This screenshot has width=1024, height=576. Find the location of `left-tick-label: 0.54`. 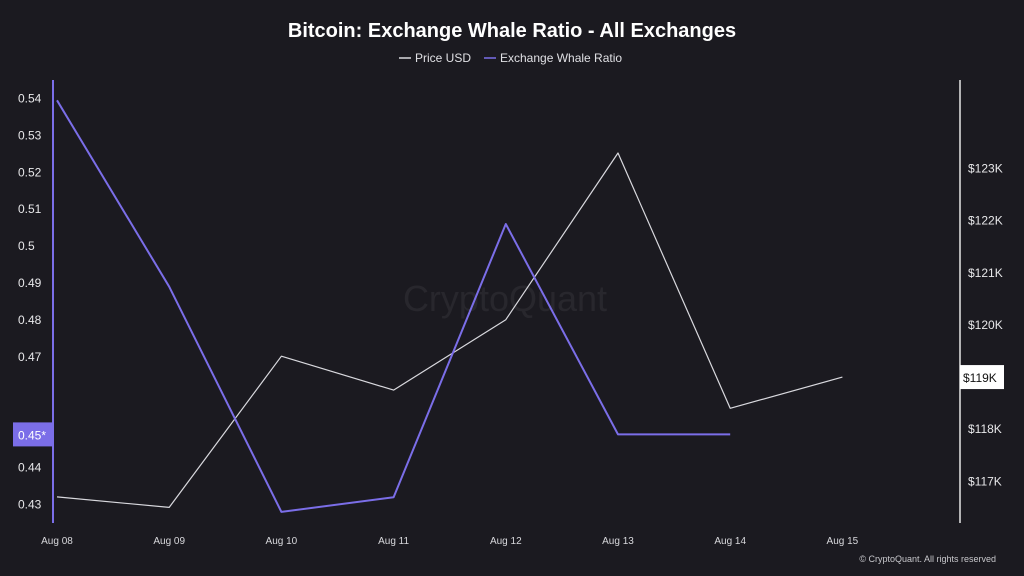

left-tick-label: 0.54 is located at coordinates (30, 98).